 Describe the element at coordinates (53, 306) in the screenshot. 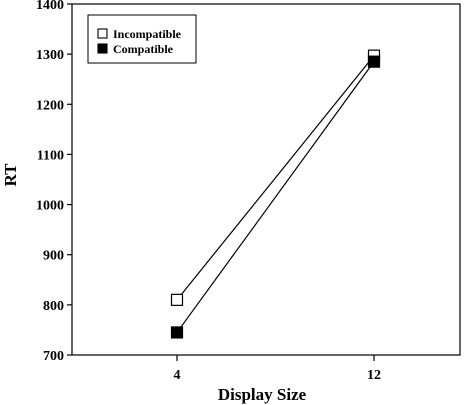

I see `y-tick-label: 800` at that location.